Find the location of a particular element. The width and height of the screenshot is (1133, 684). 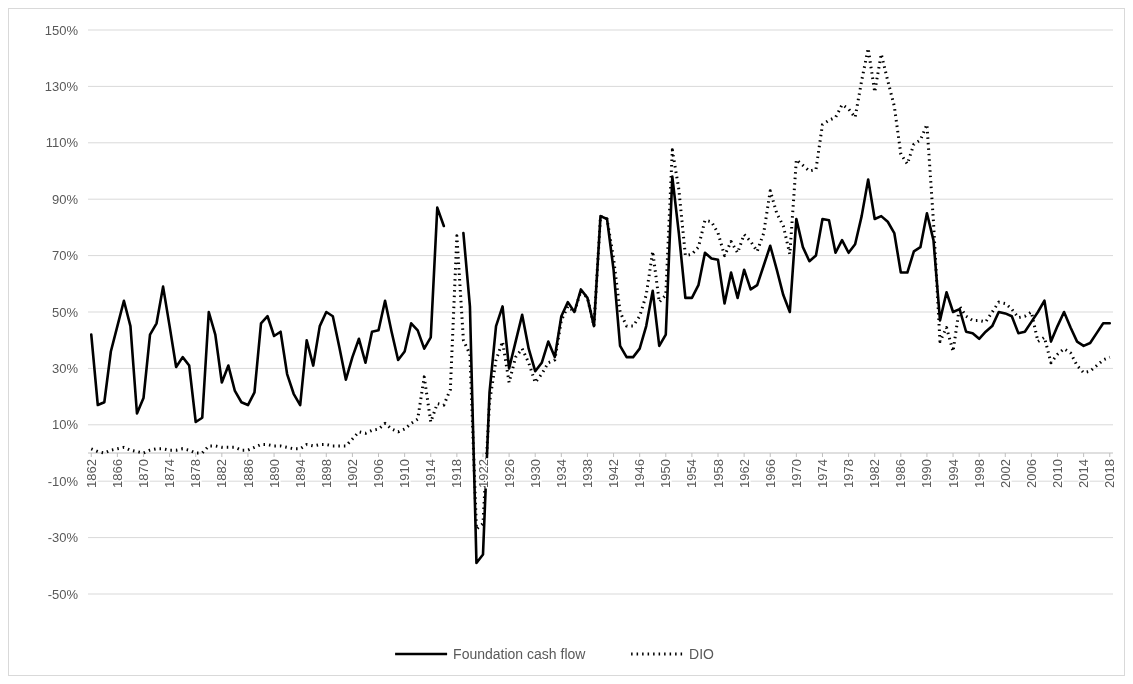

y-tick-label: -10% is located at coordinates (63, 481).